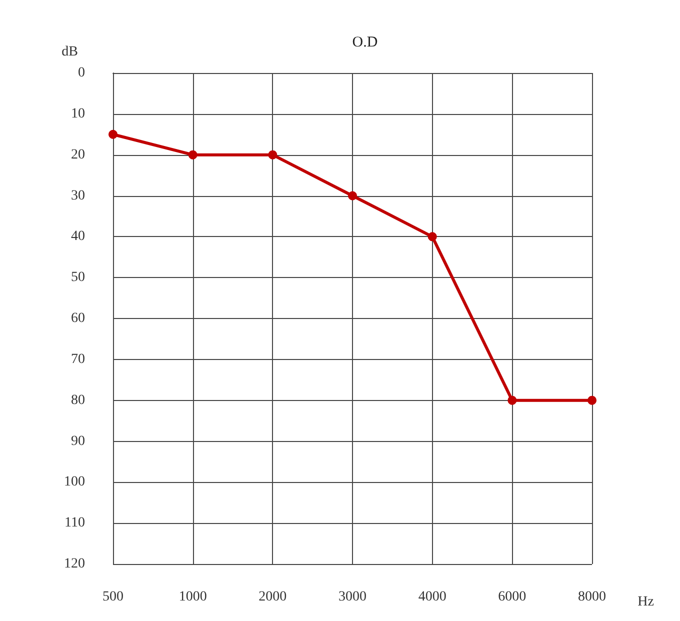 The image size is (680, 621). I want to click on x-tick-label: 8000, so click(592, 597).